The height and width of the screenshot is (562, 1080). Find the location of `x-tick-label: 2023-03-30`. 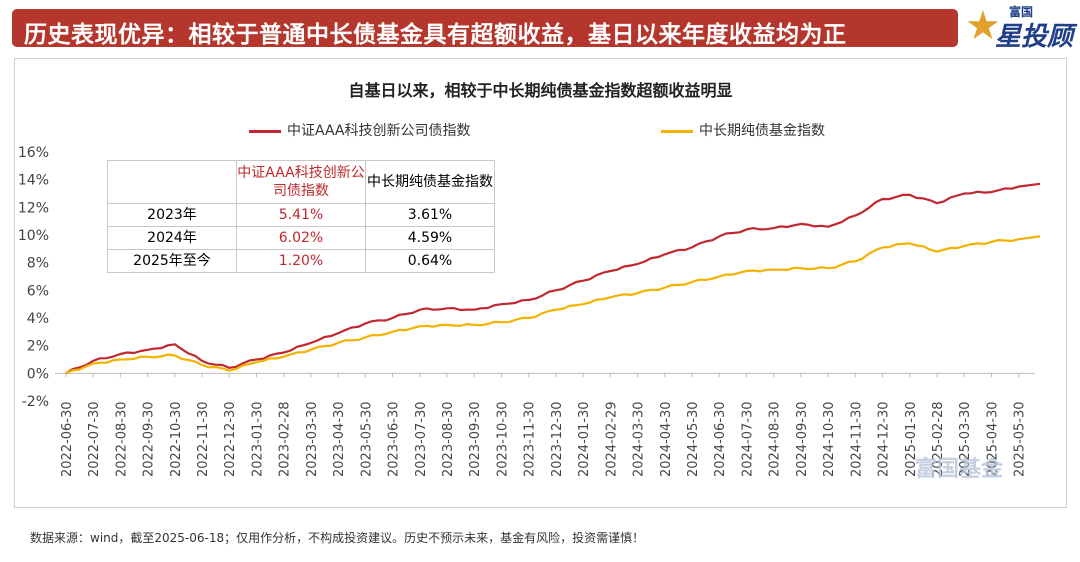

x-tick-label: 2023-03-30 is located at coordinates (312, 439).